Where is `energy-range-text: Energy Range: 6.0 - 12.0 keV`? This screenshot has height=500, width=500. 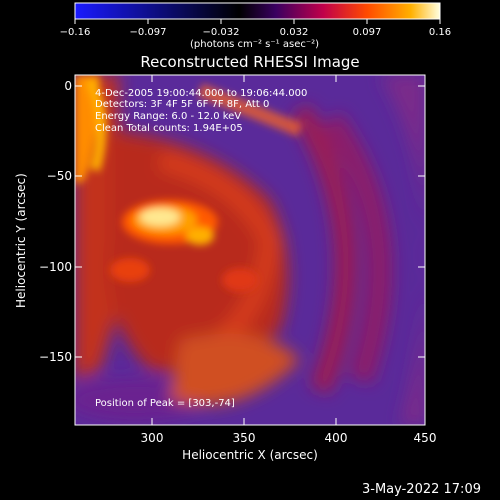
energy-range-text: Energy Range: 6.0 - 12.0 keV is located at coordinates (168, 116).